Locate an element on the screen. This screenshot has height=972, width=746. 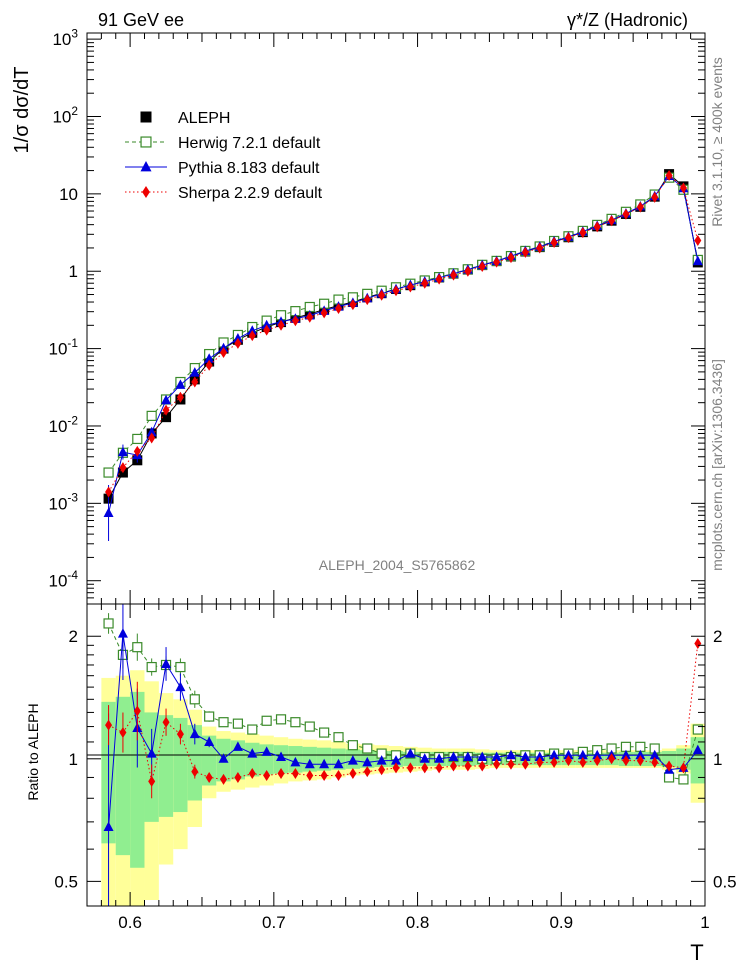
aleph-point is located at coordinates (166, 417).